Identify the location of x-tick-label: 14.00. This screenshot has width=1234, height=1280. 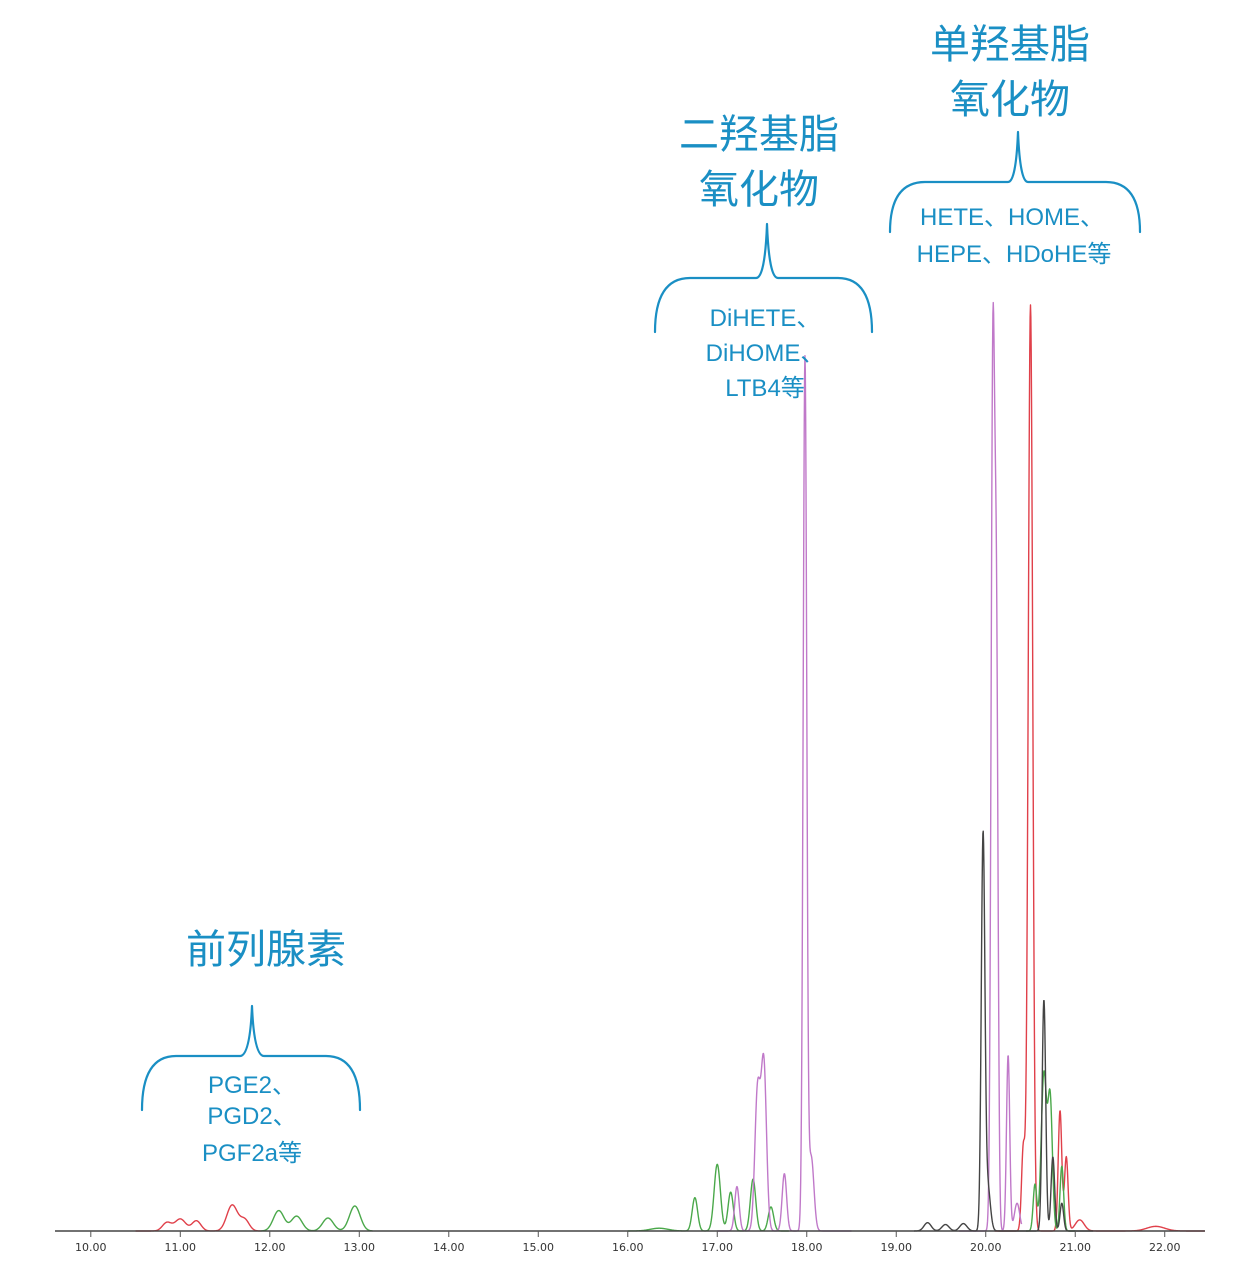
(449, 1247).